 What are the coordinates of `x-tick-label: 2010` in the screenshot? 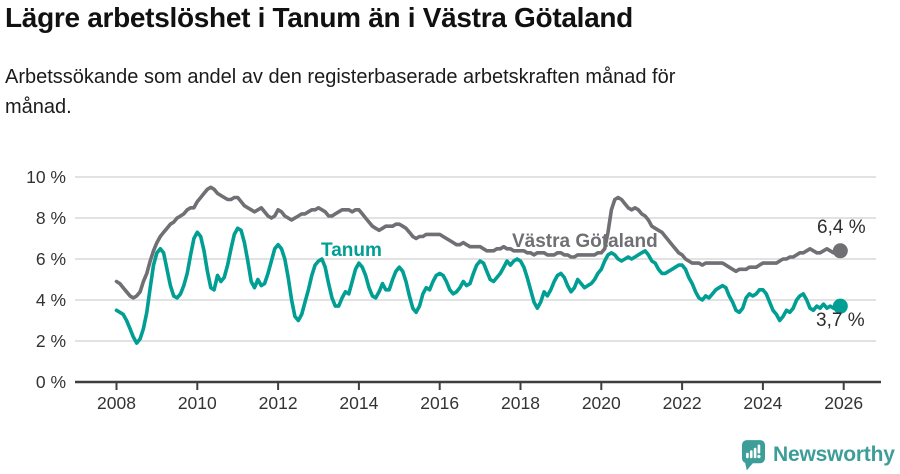 It's located at (197, 403).